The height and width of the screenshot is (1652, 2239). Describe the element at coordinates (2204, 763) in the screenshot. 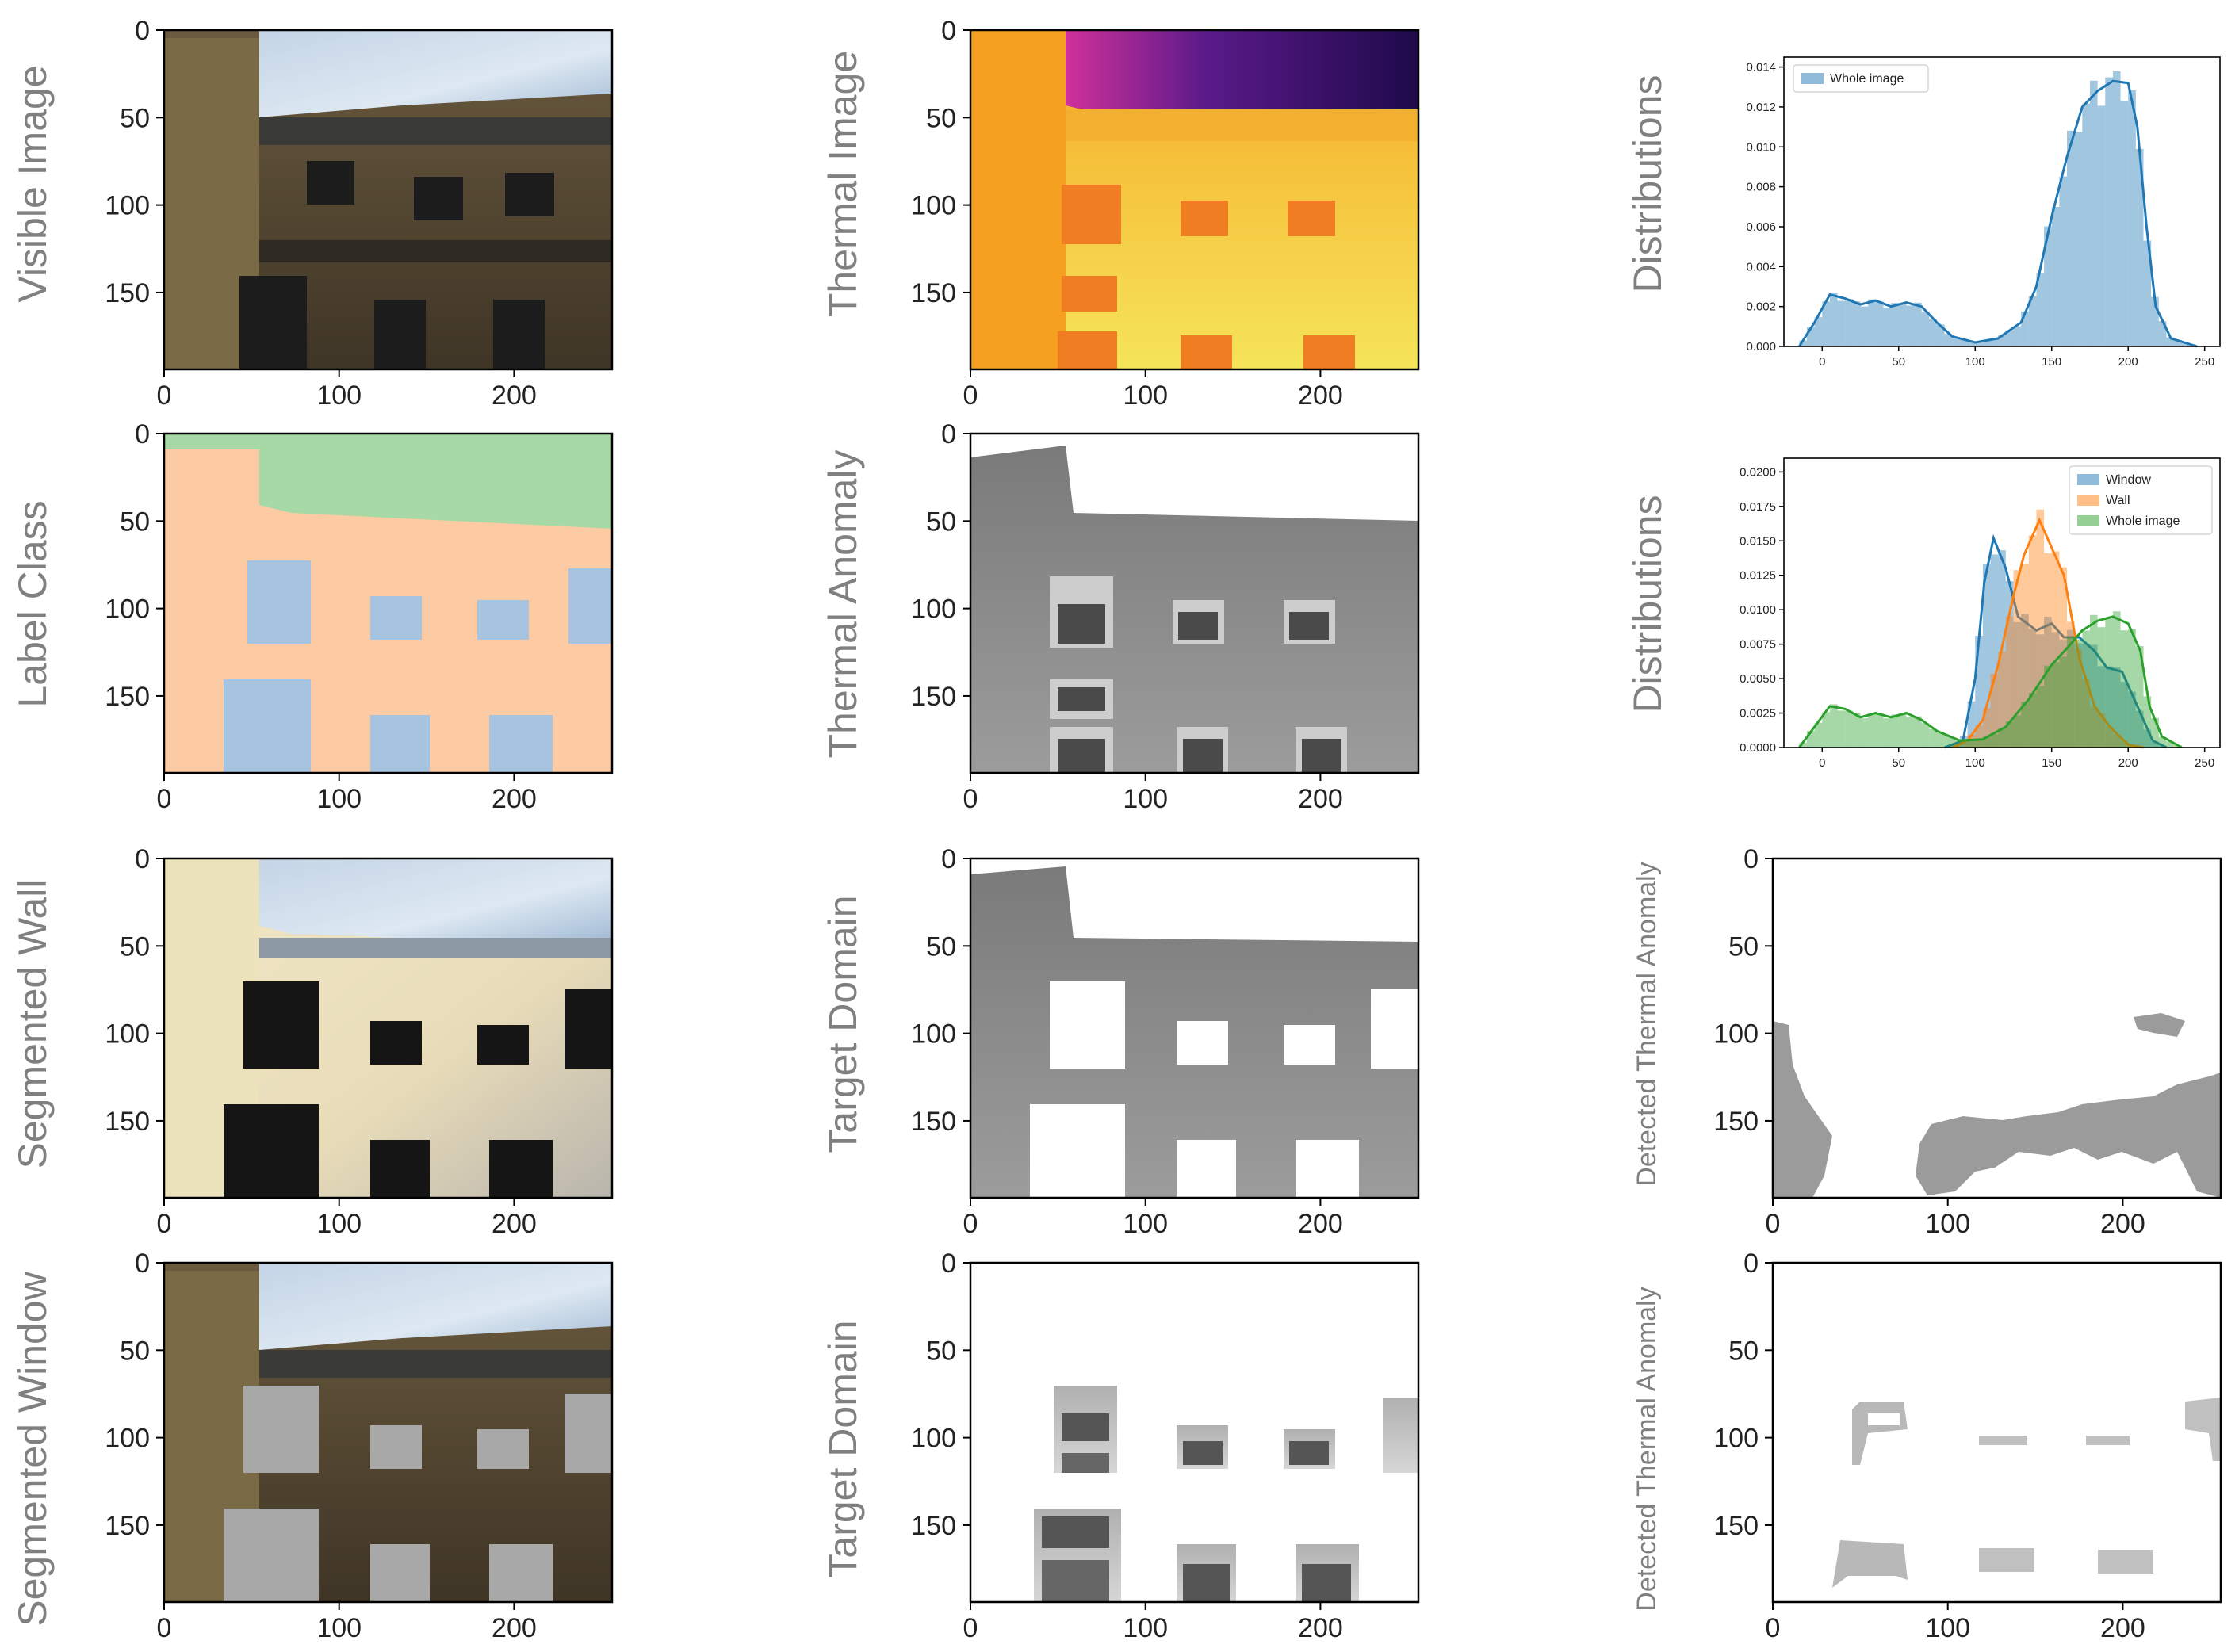

I see `x-tick-label: 250` at that location.